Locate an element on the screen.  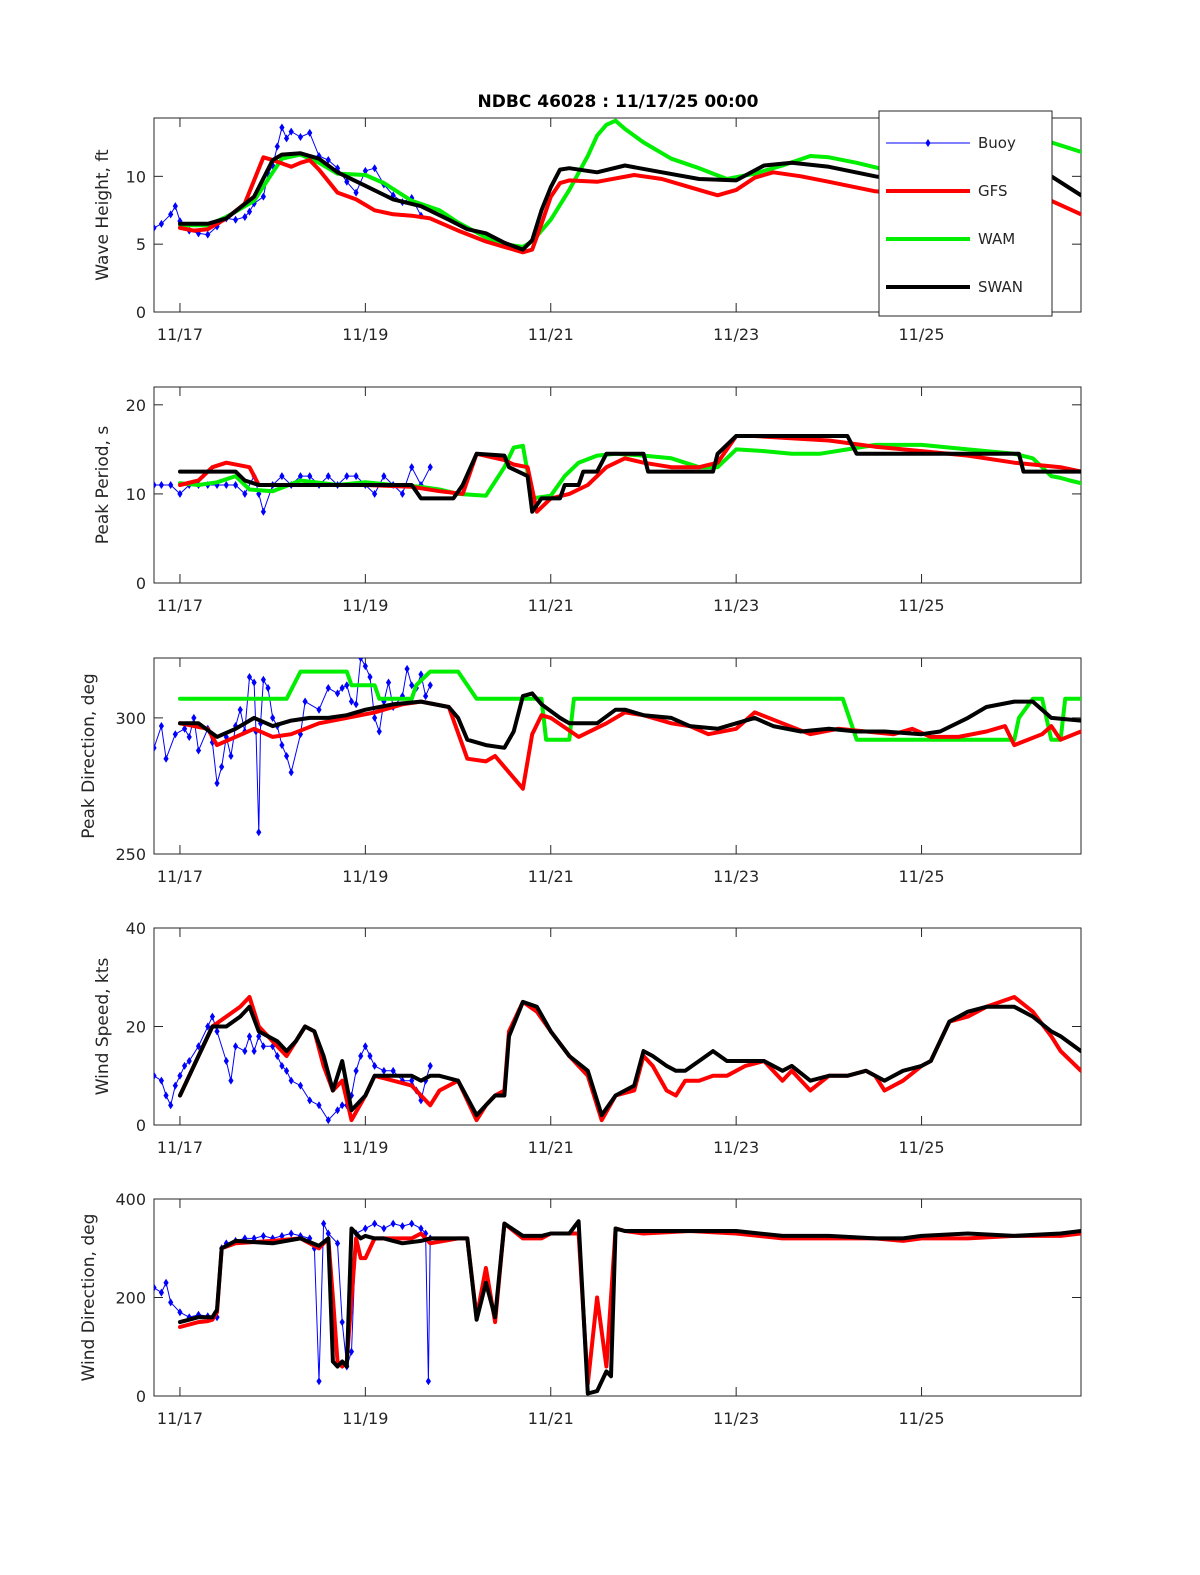
y-tick-label: 0 is located at coordinates (141, 1125).